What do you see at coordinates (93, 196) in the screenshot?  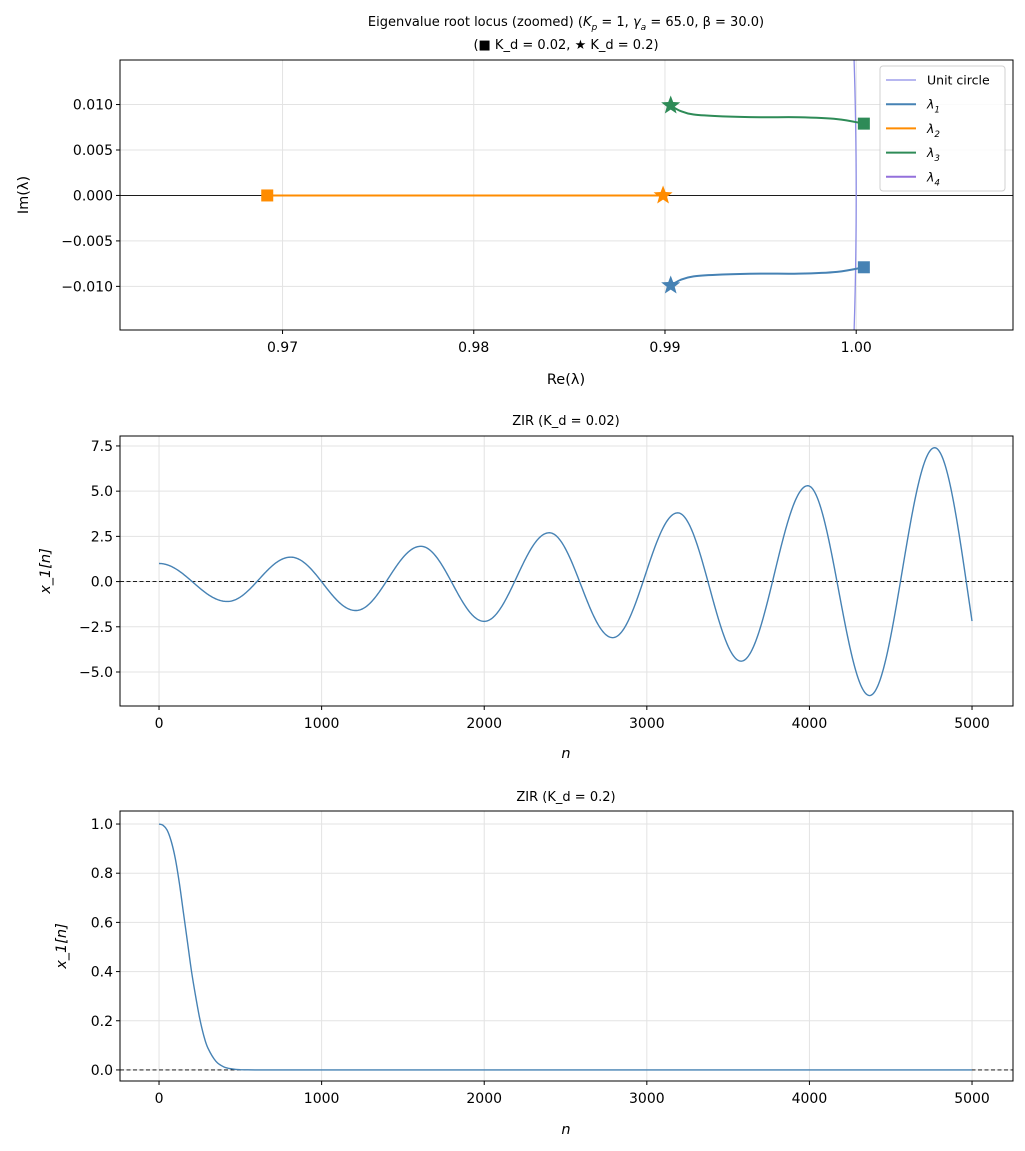 I see `y-tick-label: 0.000` at bounding box center [93, 196].